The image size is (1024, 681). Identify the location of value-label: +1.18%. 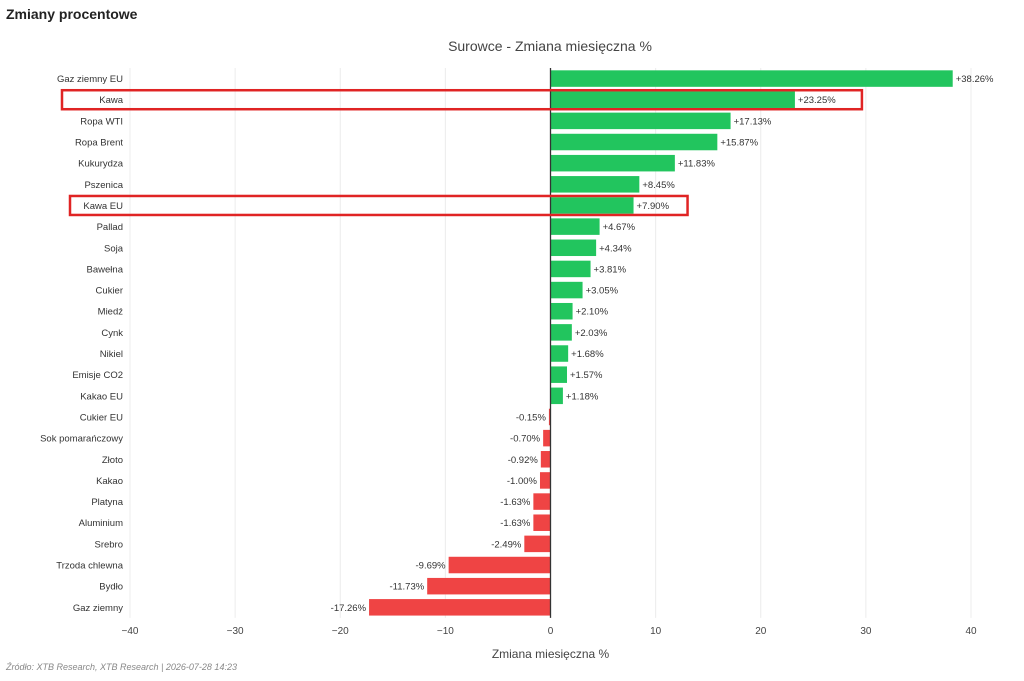
(582, 396).